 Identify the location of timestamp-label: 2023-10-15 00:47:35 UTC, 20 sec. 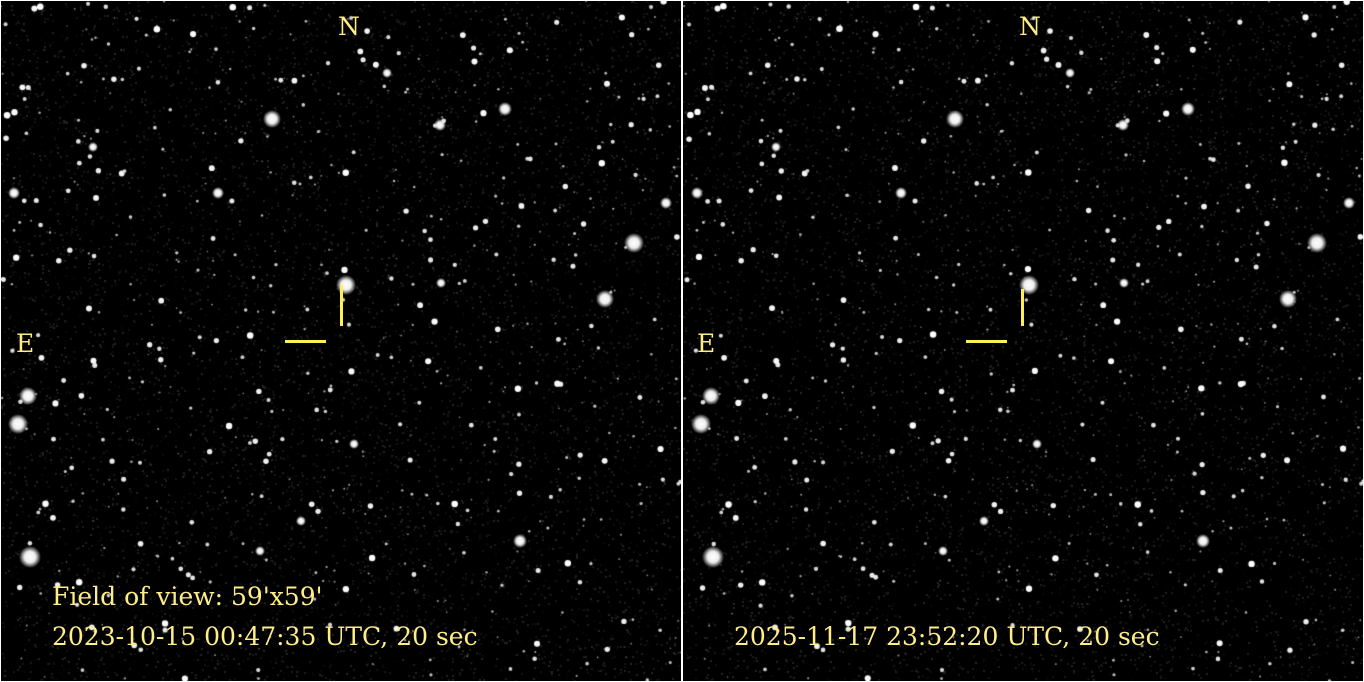
(265, 636).